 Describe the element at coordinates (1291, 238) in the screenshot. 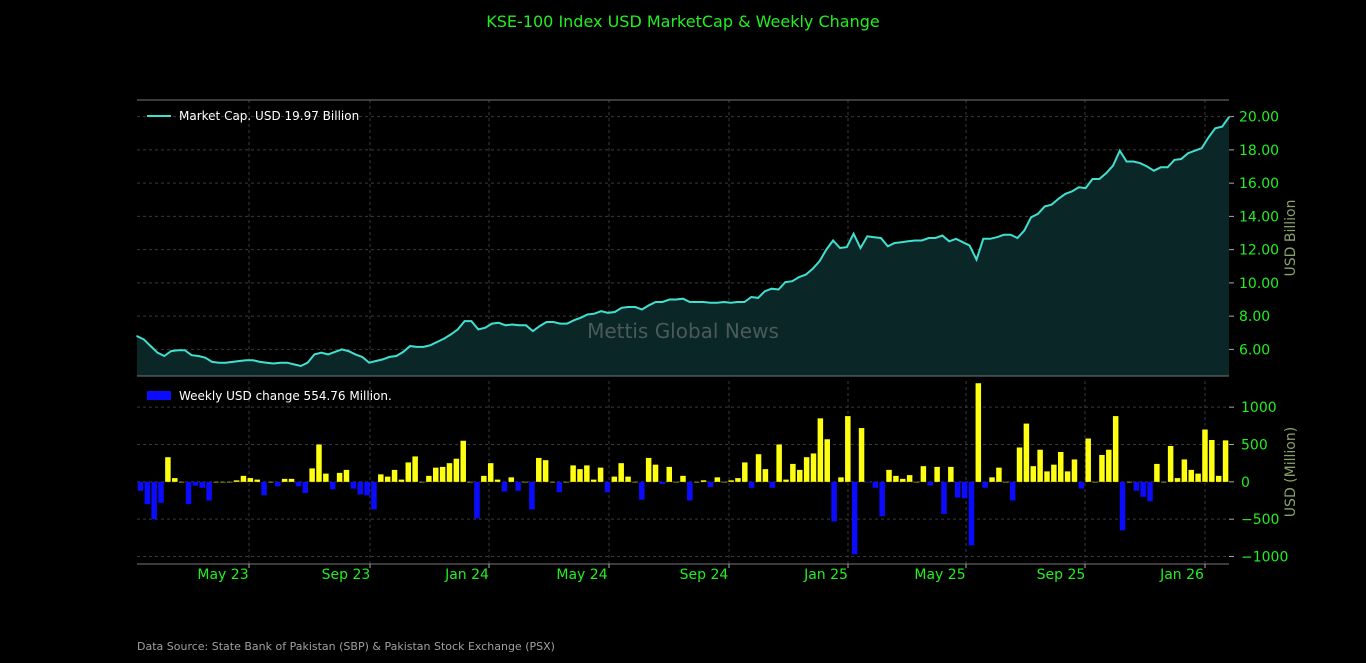

I see `top-y-axis-label: USD Billion` at that location.